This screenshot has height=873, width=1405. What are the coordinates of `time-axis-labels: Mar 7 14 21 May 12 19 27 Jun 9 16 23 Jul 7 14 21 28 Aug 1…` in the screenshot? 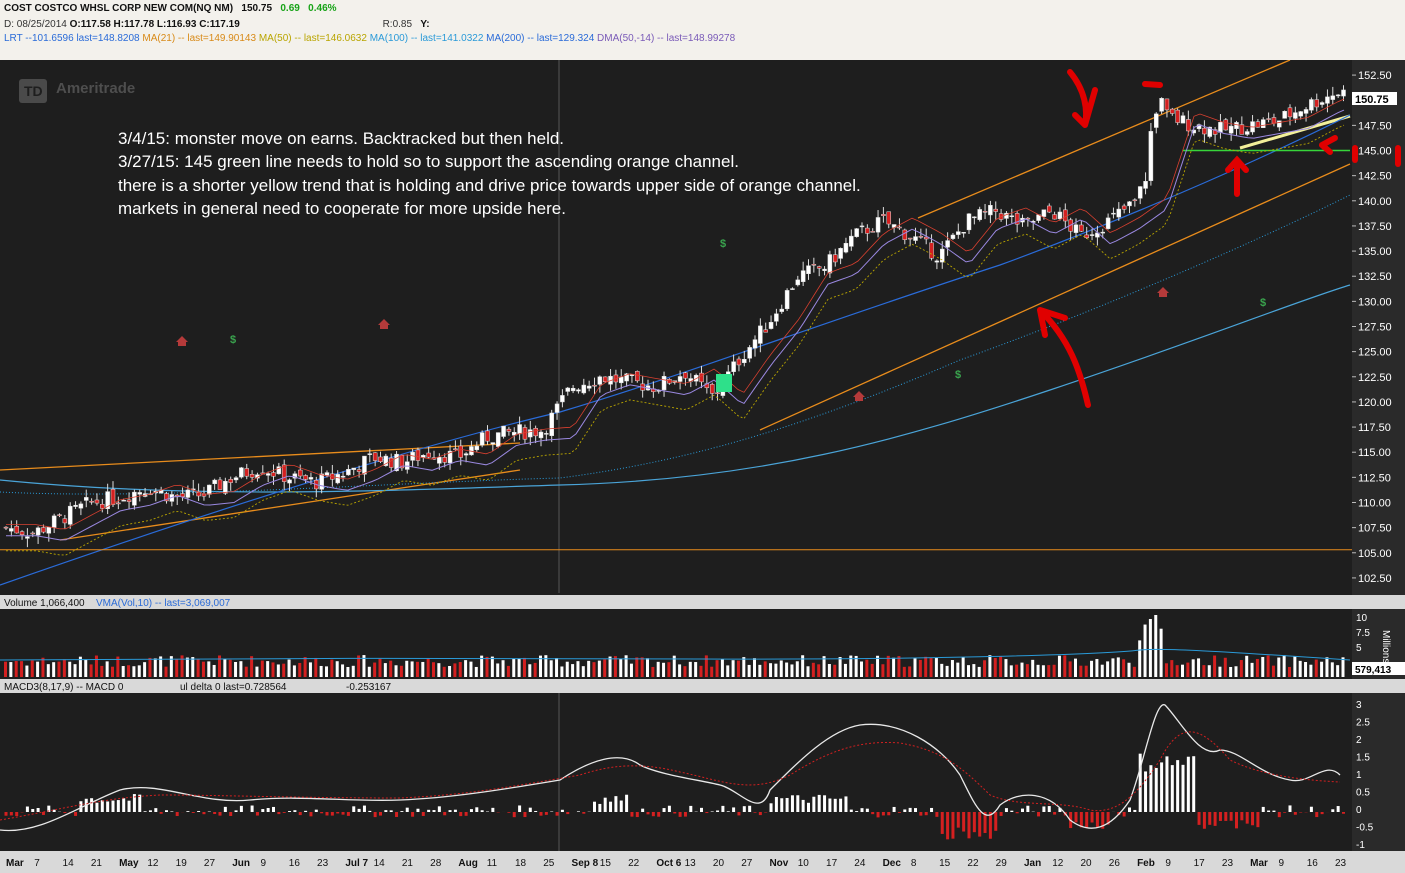 It's located at (676, 863).